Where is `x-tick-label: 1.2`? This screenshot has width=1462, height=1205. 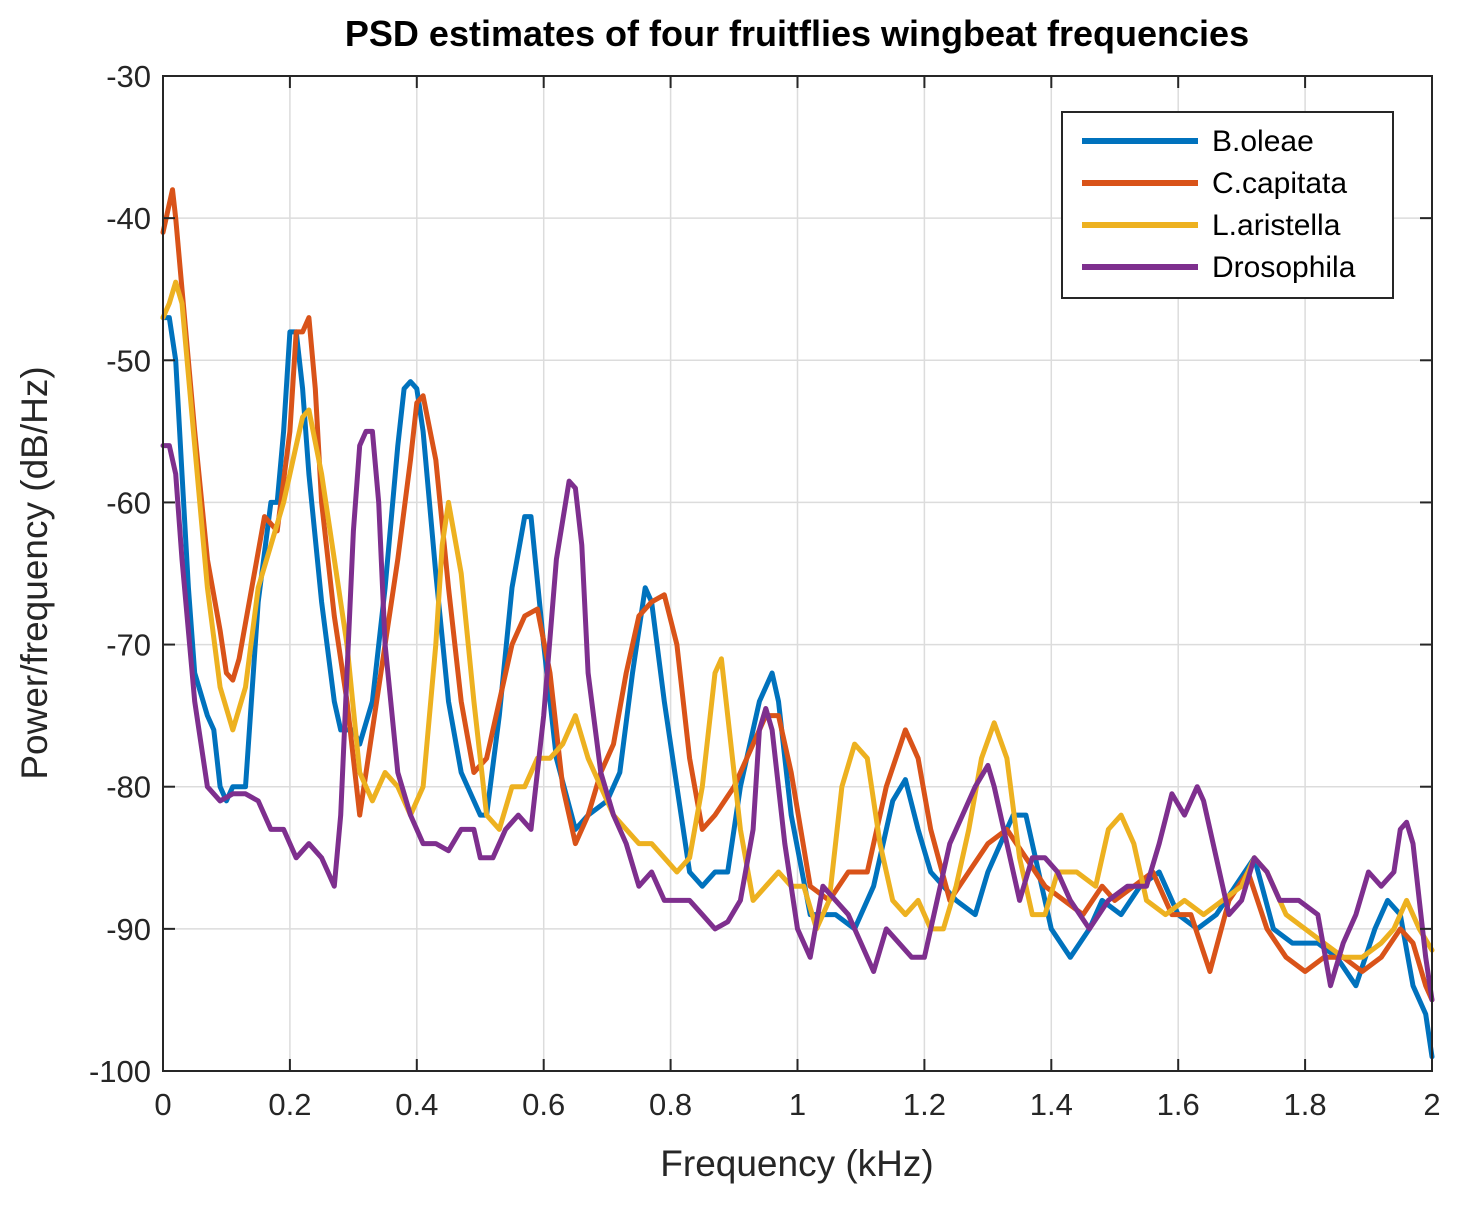 x-tick-label: 1.2 is located at coordinates (924, 1104).